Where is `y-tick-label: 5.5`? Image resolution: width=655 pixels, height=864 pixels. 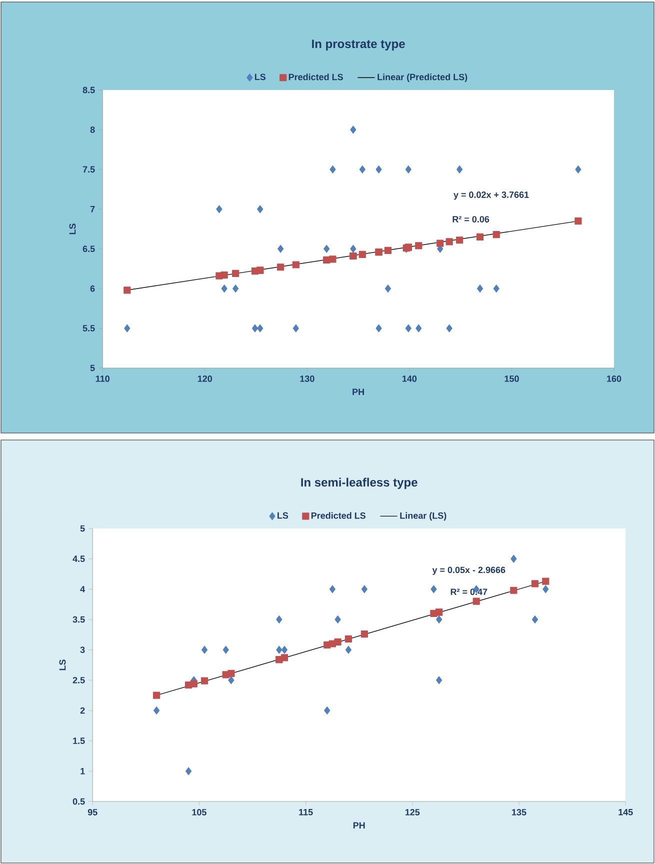
y-tick-label: 5.5 is located at coordinates (88, 328).